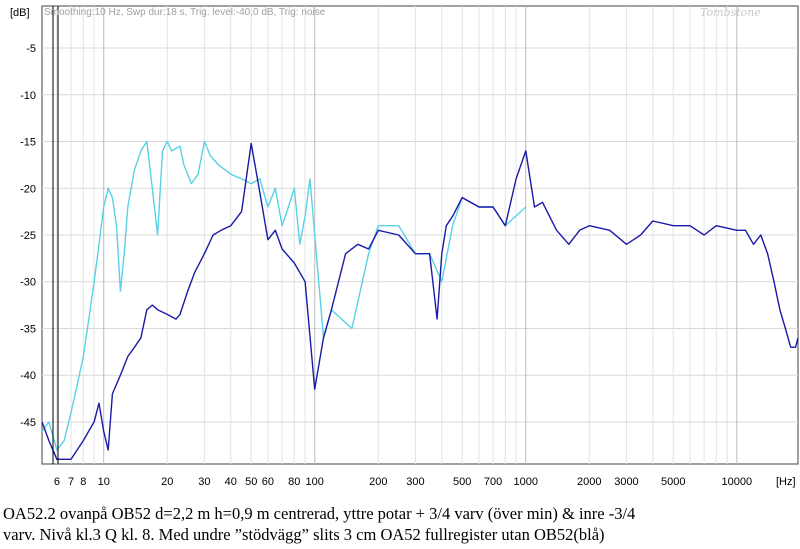 The width and height of the screenshot is (800, 549). I want to click on x-tick-label: 20, so click(167, 482).